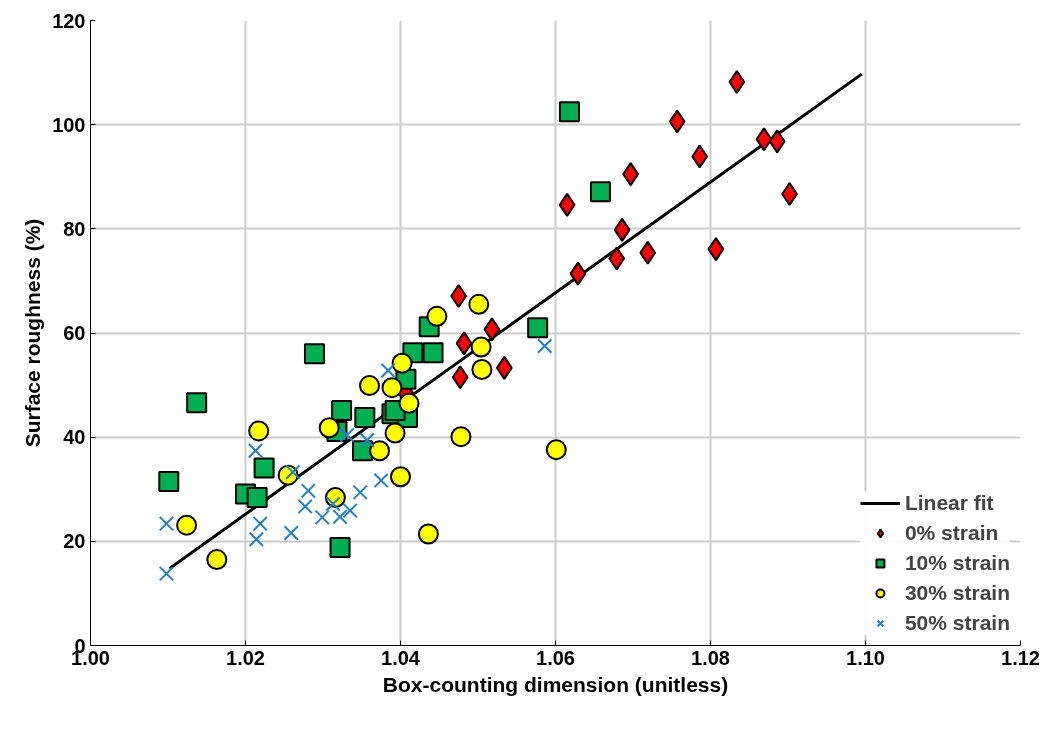 This screenshot has height=732, width=1061. Describe the element at coordinates (401, 657) in the screenshot. I see `x-tick-label: 1.04` at that location.